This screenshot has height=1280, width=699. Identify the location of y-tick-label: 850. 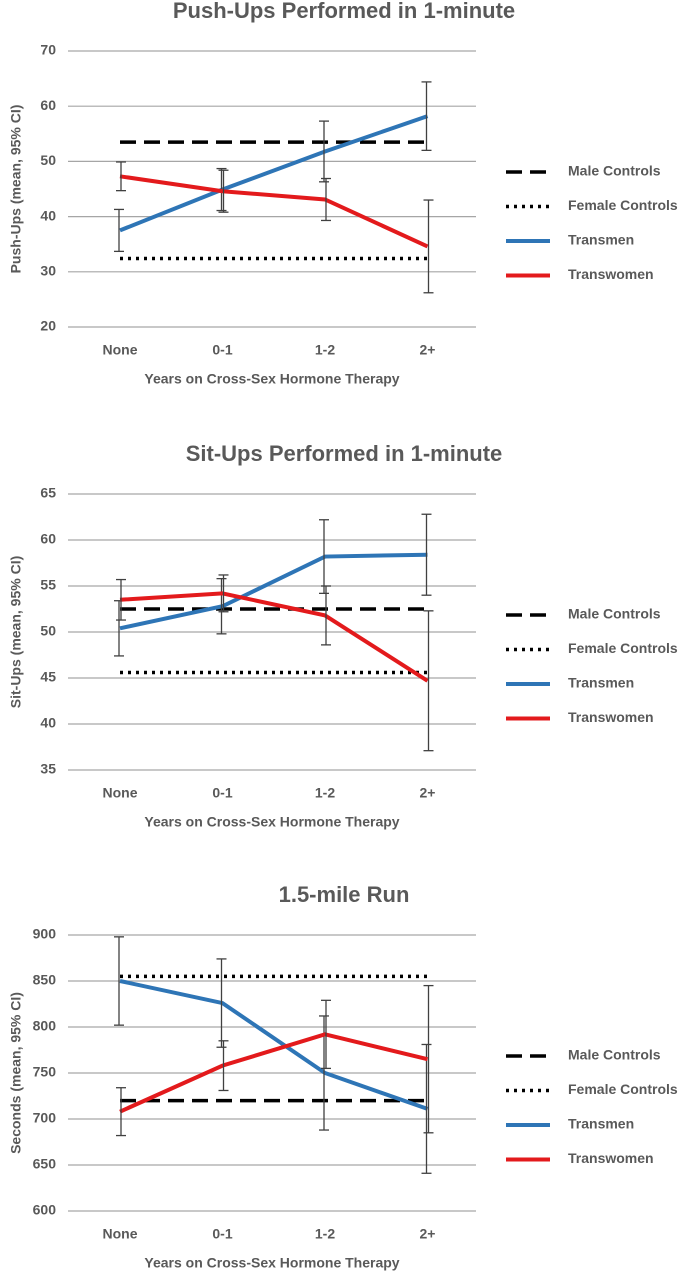
(45, 980).